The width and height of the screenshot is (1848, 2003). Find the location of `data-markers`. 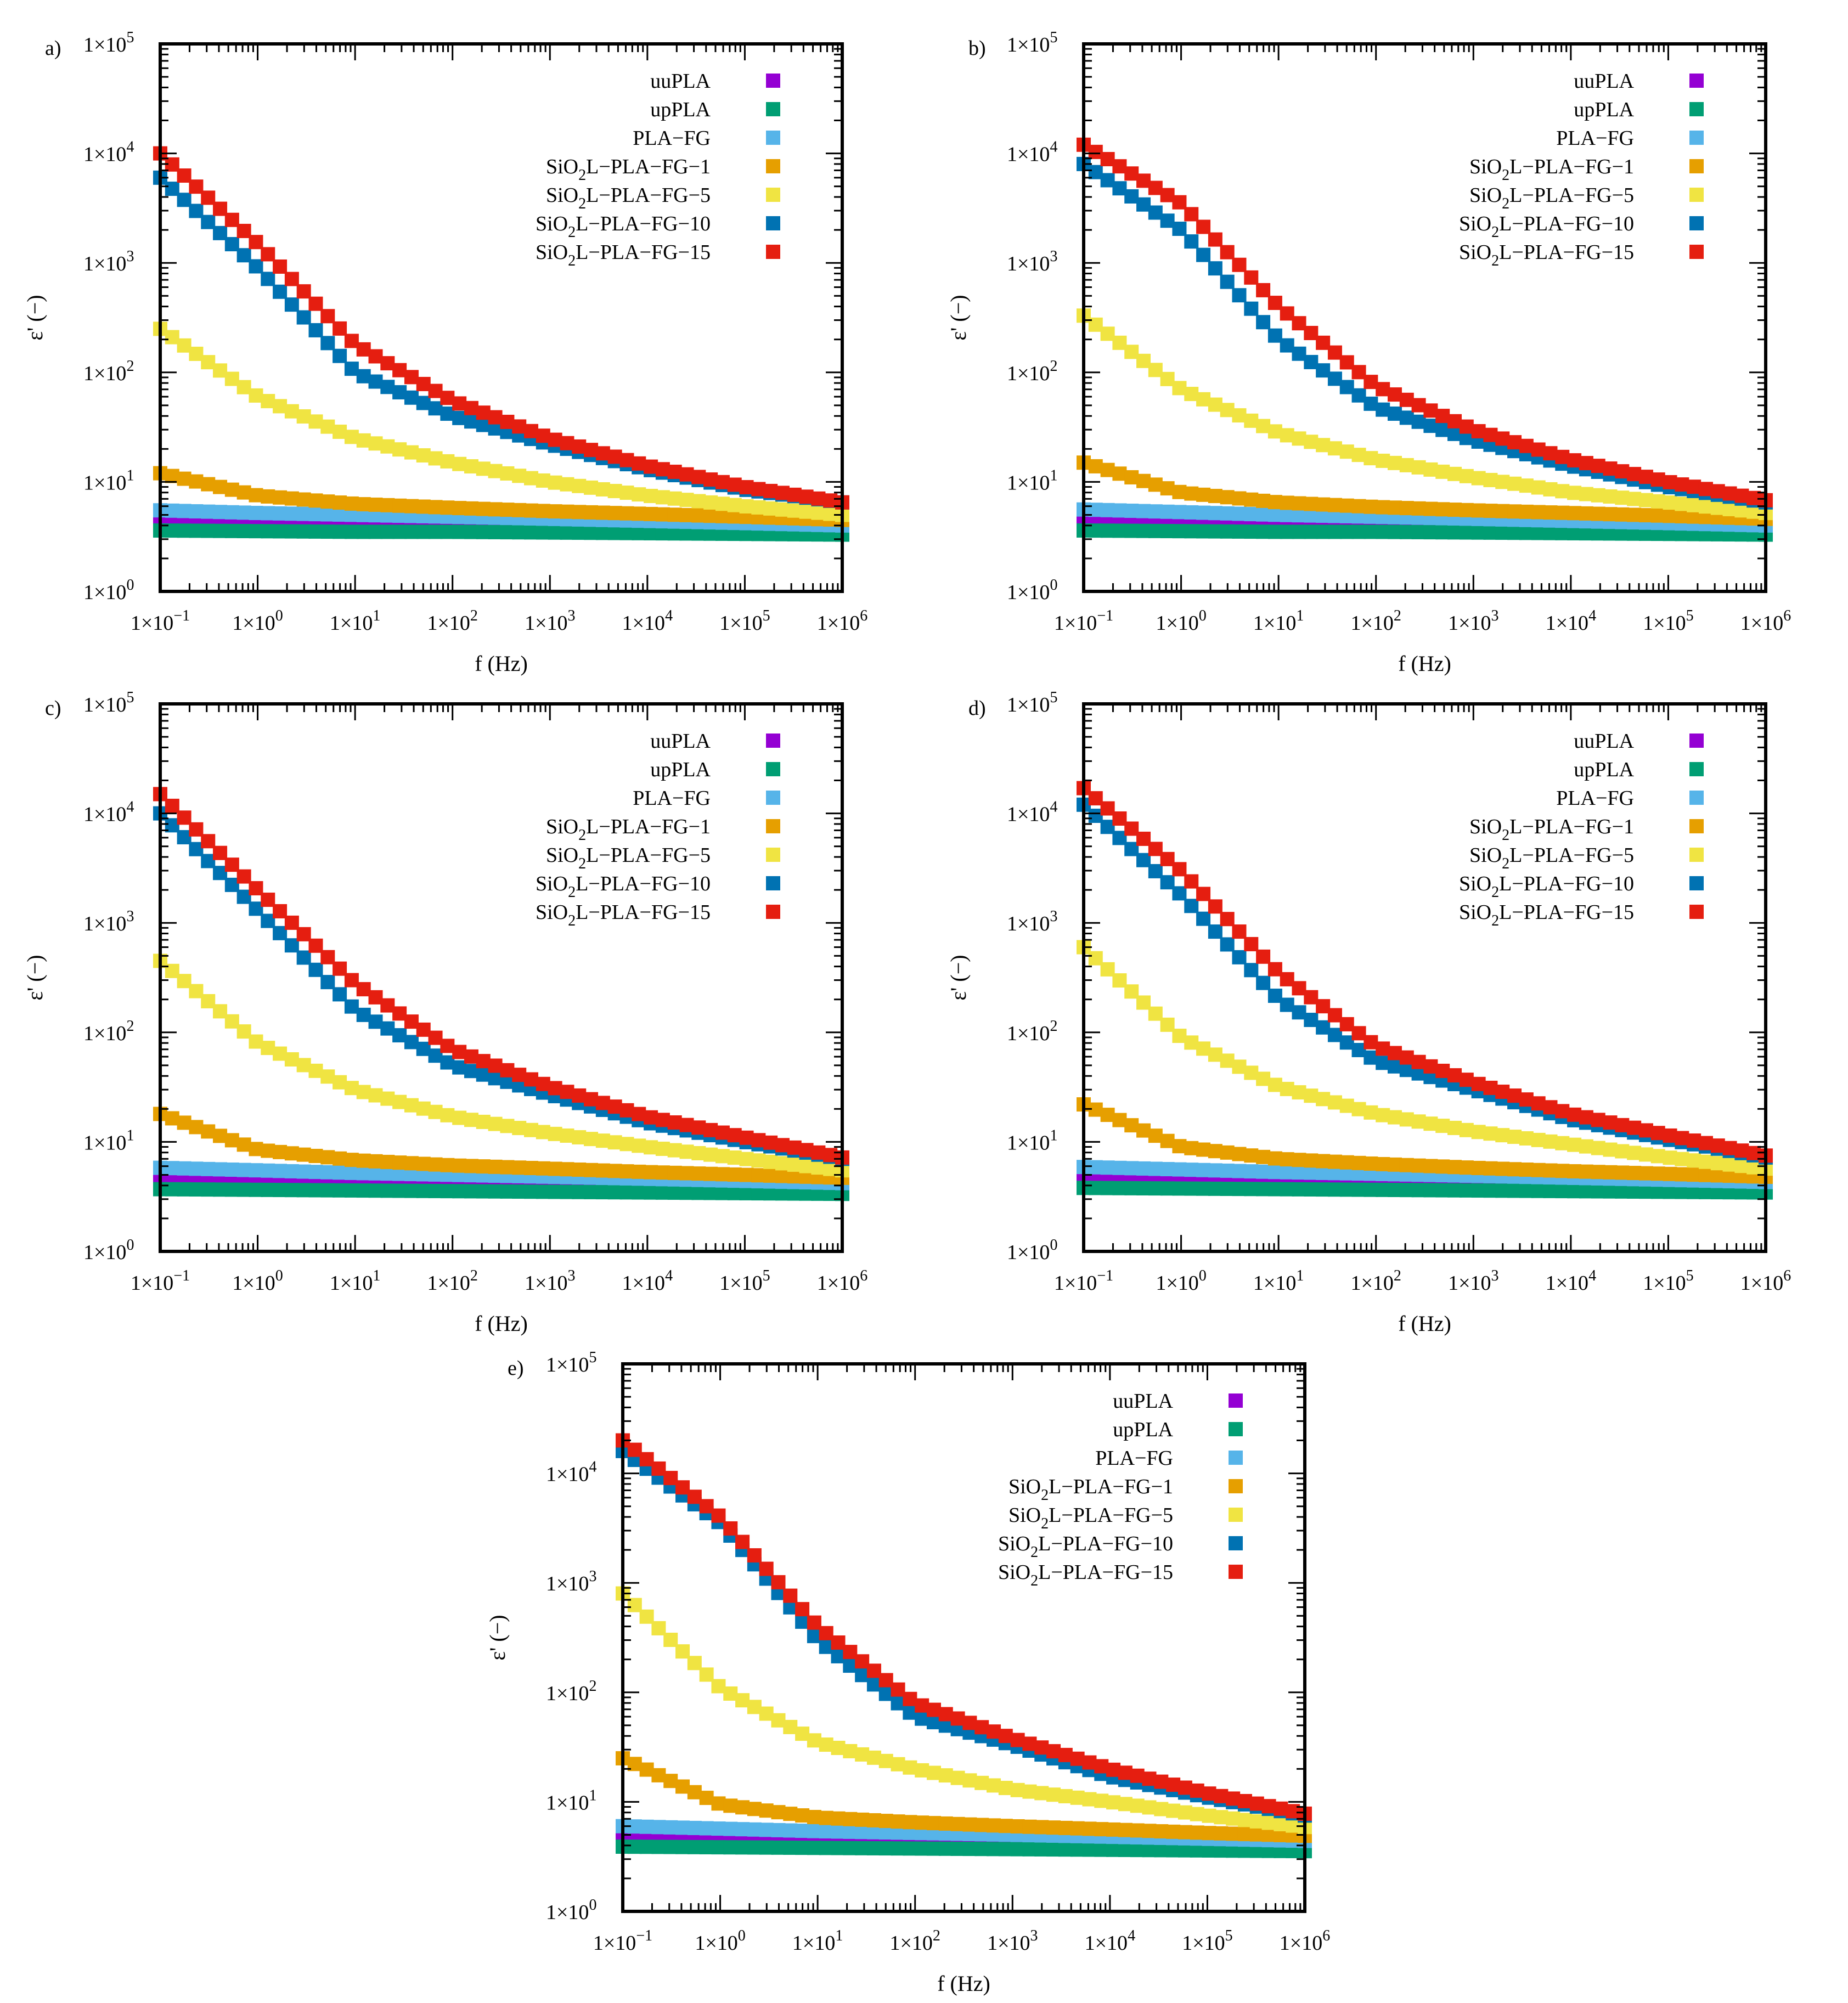

data-markers is located at coordinates (1425, 340).